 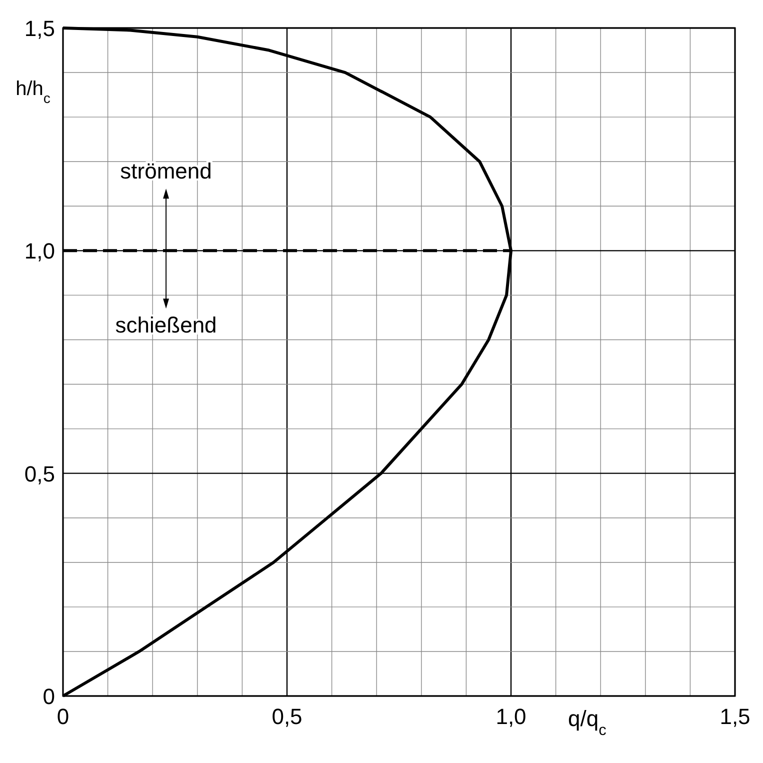 What do you see at coordinates (166, 171) in the screenshot?
I see `annotation: strömend` at bounding box center [166, 171].